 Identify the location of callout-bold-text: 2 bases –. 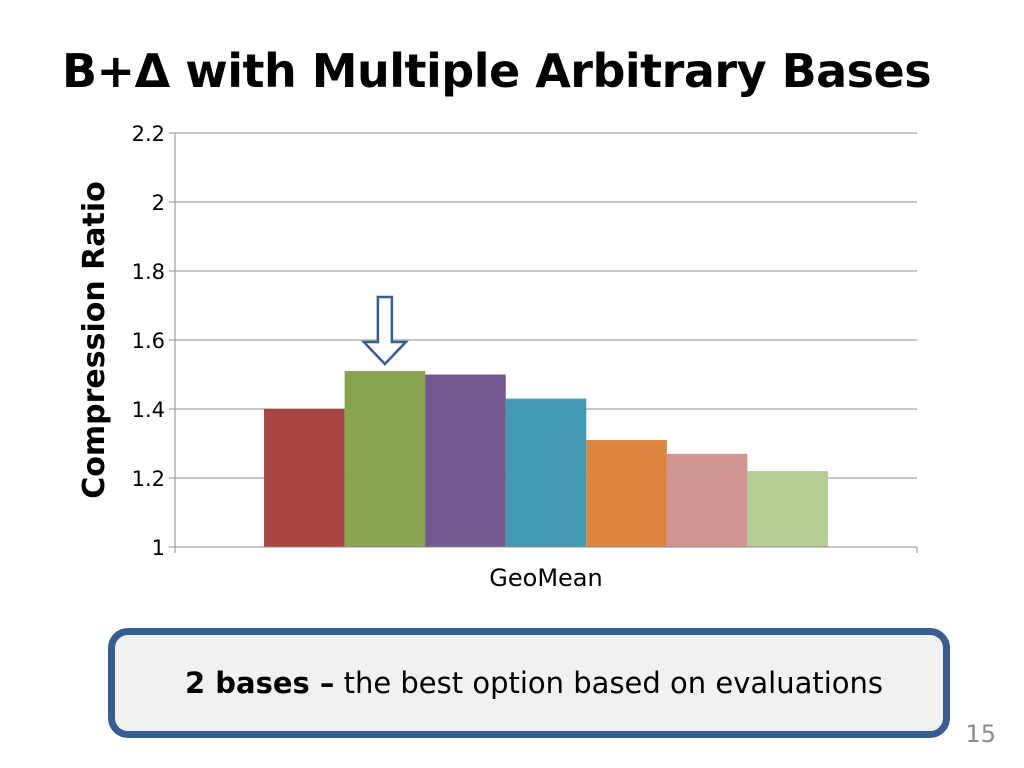
(259, 683).